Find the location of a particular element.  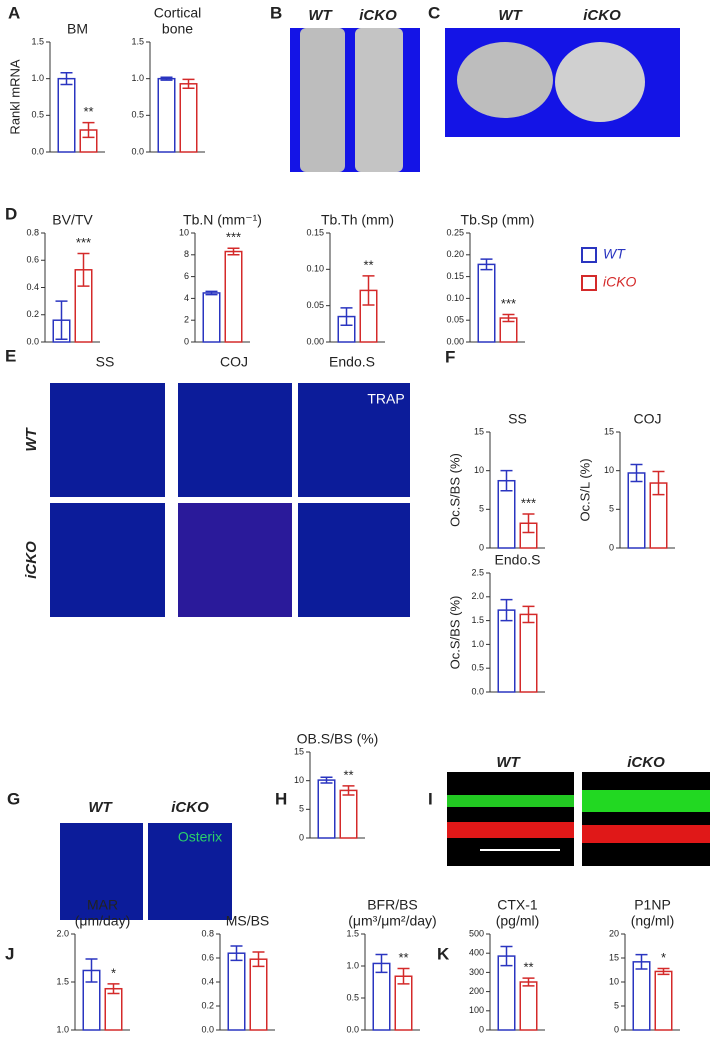

y-tick-label: 2 is located at coordinates (186, 320).